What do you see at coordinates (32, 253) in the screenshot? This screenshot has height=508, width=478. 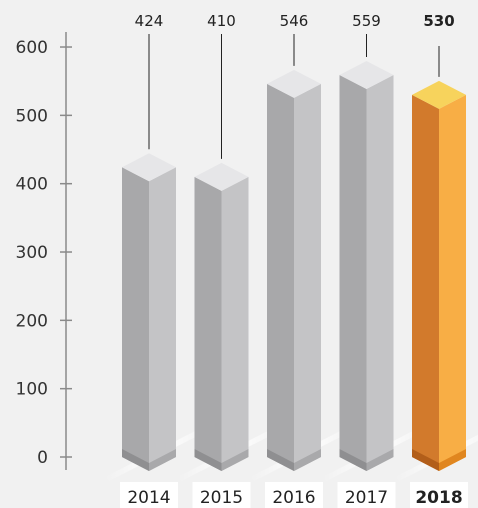 I see `y-tick-label: 300` at bounding box center [32, 253].